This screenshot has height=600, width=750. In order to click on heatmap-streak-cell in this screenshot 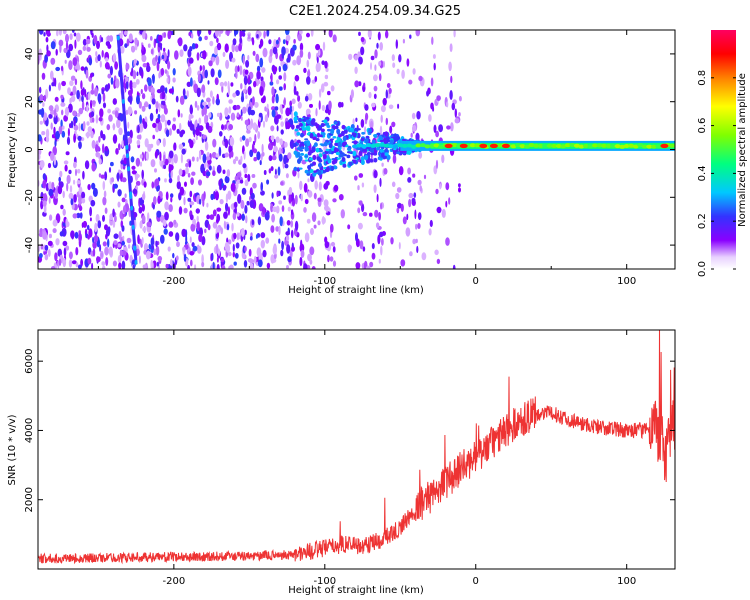, I will do `click(129, 169)`.